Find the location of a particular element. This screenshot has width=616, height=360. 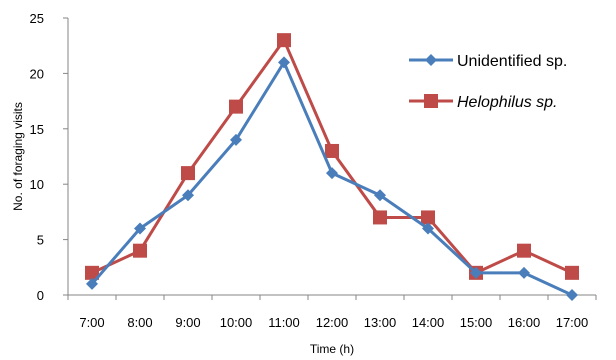

legend-item: Helophilus sp. is located at coordinates (483, 102).